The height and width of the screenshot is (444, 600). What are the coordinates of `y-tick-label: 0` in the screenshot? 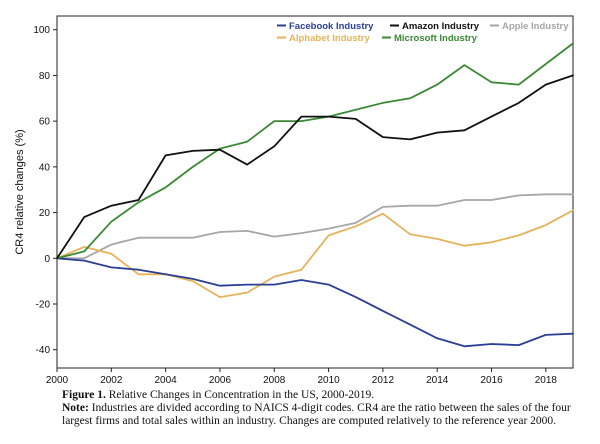 It's located at (47, 259).